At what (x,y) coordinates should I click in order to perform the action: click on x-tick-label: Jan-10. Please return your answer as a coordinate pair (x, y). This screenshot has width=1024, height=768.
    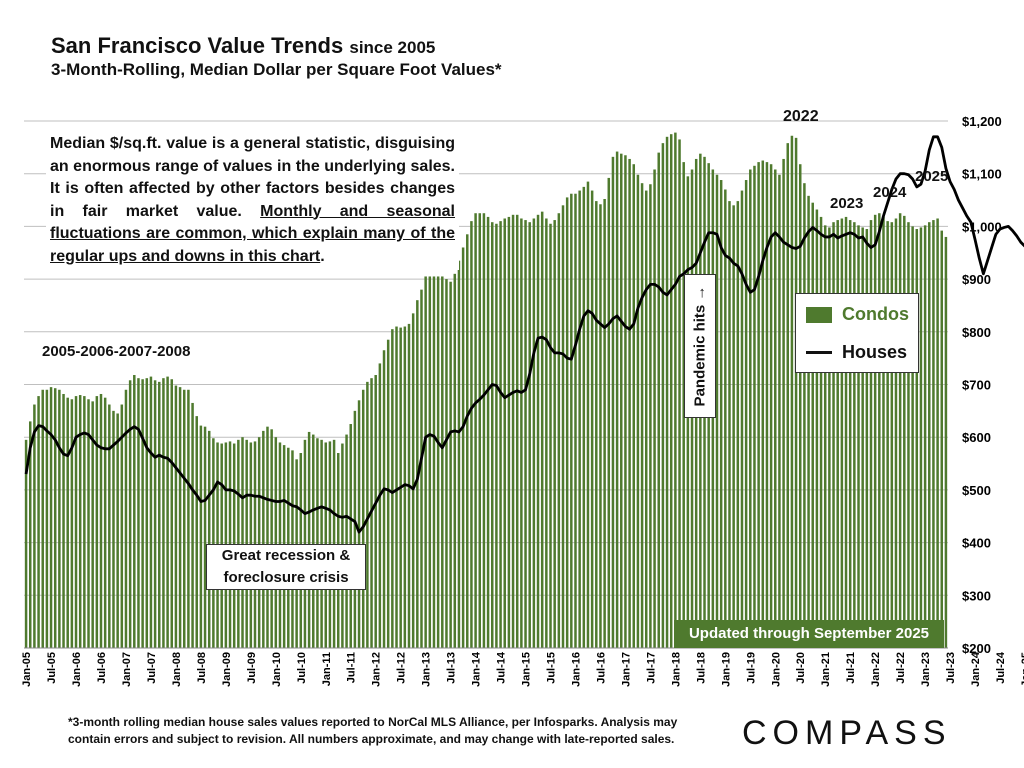
    Looking at the image, I should click on (277, 669).